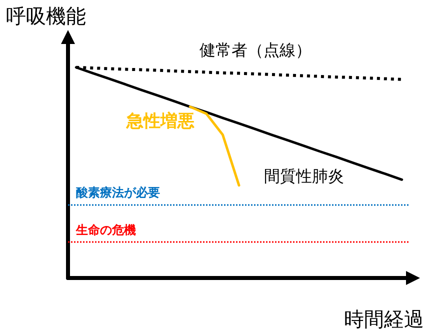 This screenshot has height=335, width=436. What do you see at coordinates (46, 16) in the screenshot?
I see `y-axis-title: 呼吸機能` at bounding box center [46, 16].